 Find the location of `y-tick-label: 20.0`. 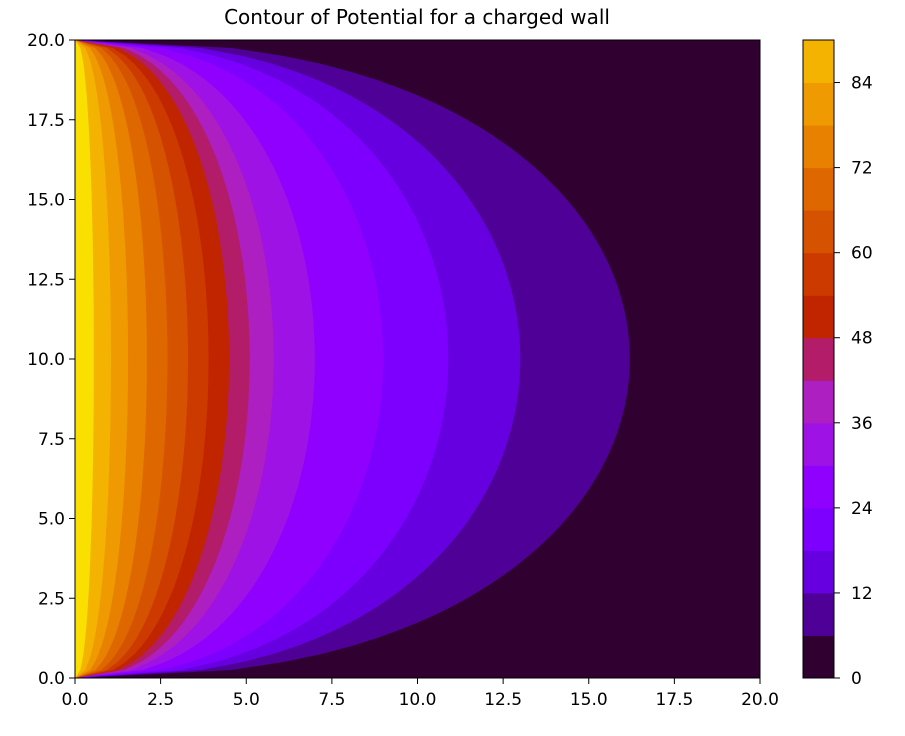

y-tick-label: 20.0 is located at coordinates (46, 41).